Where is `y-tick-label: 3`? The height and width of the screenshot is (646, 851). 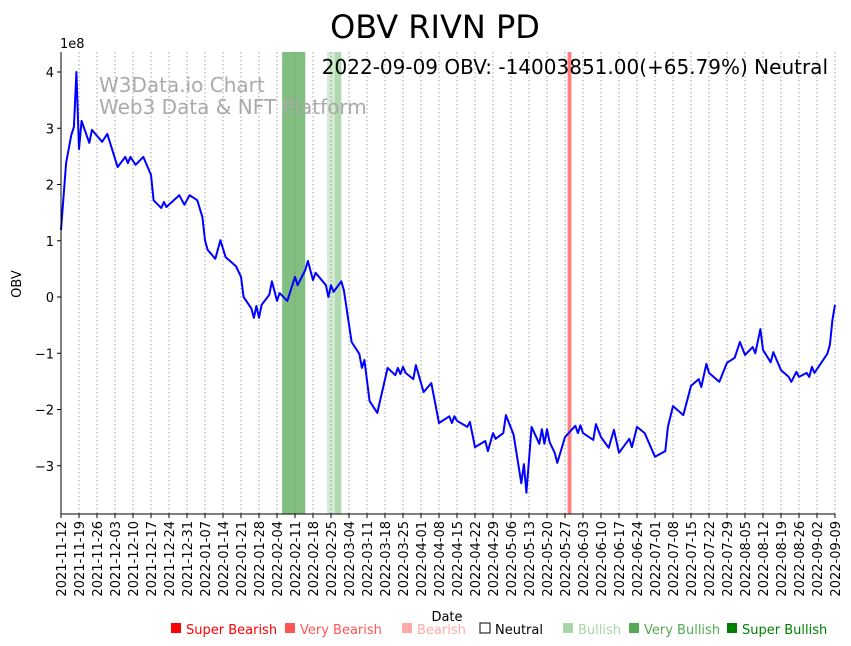 y-tick-label: 3 is located at coordinates (50, 129).